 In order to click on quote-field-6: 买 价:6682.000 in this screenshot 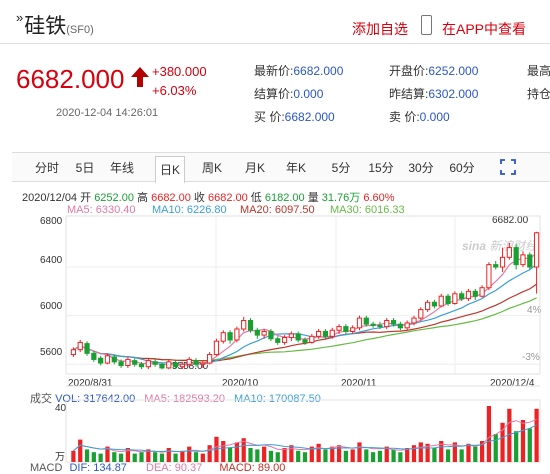, I will do `click(294, 116)`.